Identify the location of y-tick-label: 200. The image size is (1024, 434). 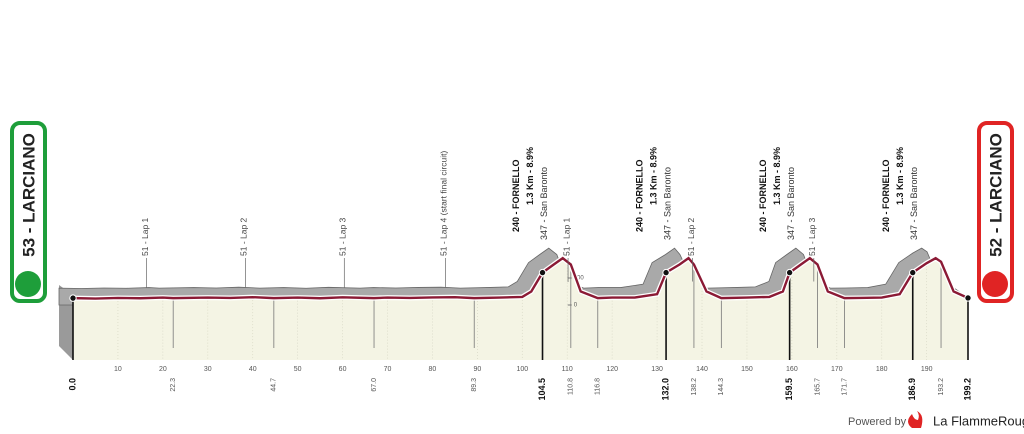
(579, 279).